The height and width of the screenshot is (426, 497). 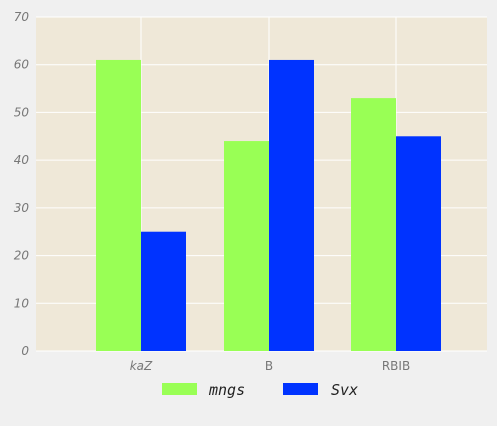 What do you see at coordinates (260, 390) in the screenshot?
I see `legend: mngs Svx` at bounding box center [260, 390].